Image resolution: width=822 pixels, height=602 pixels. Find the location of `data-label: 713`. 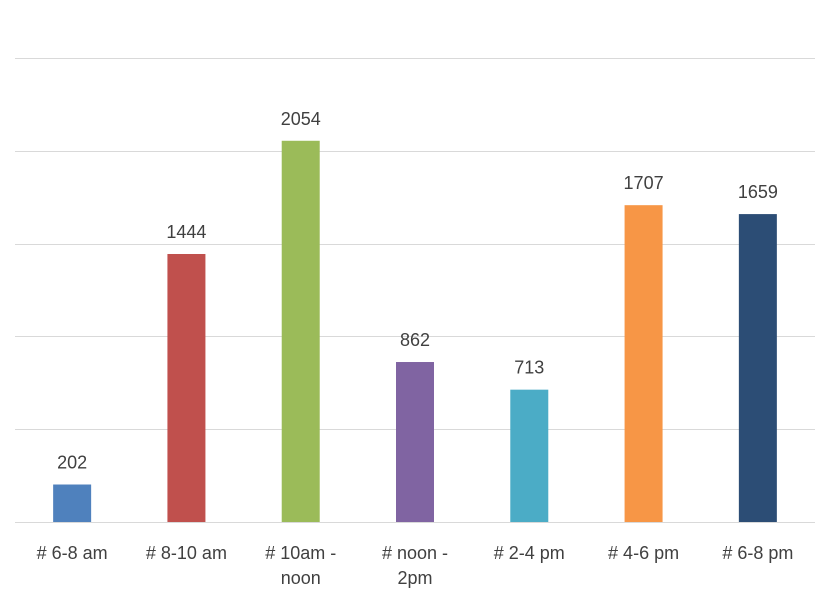

data-label: 713 is located at coordinates (529, 368).